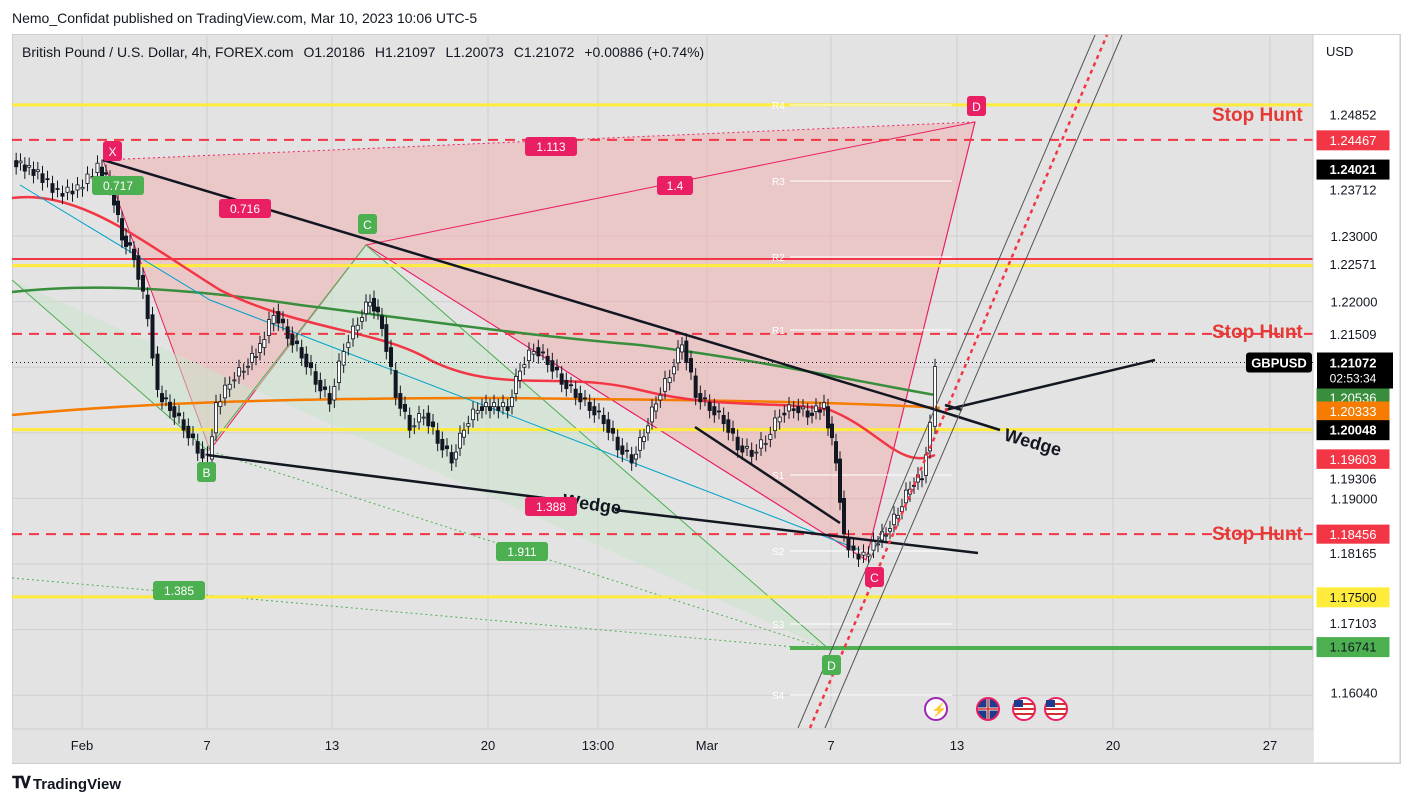 This screenshot has width=1412, height=806. I want to click on price-label: 1.17500, so click(1353, 597).